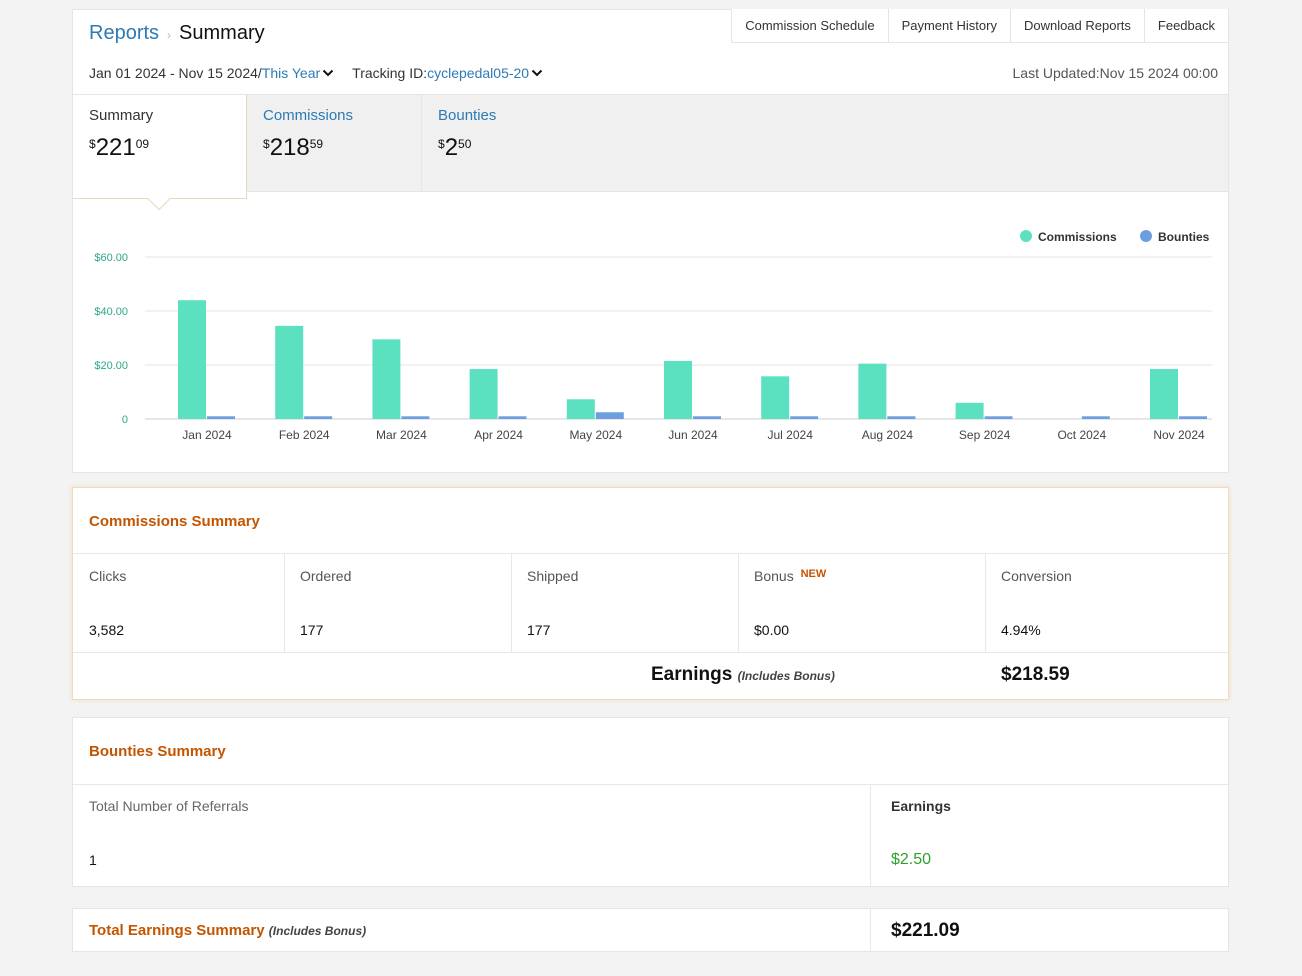  Describe the element at coordinates (693, 435) in the screenshot. I see `x-axis-tick-label: Jun 2024` at that location.